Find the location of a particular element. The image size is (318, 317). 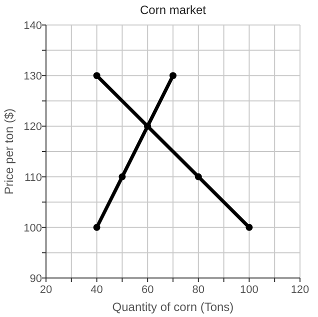

y-tick-label: 90 is located at coordinates (36, 279).